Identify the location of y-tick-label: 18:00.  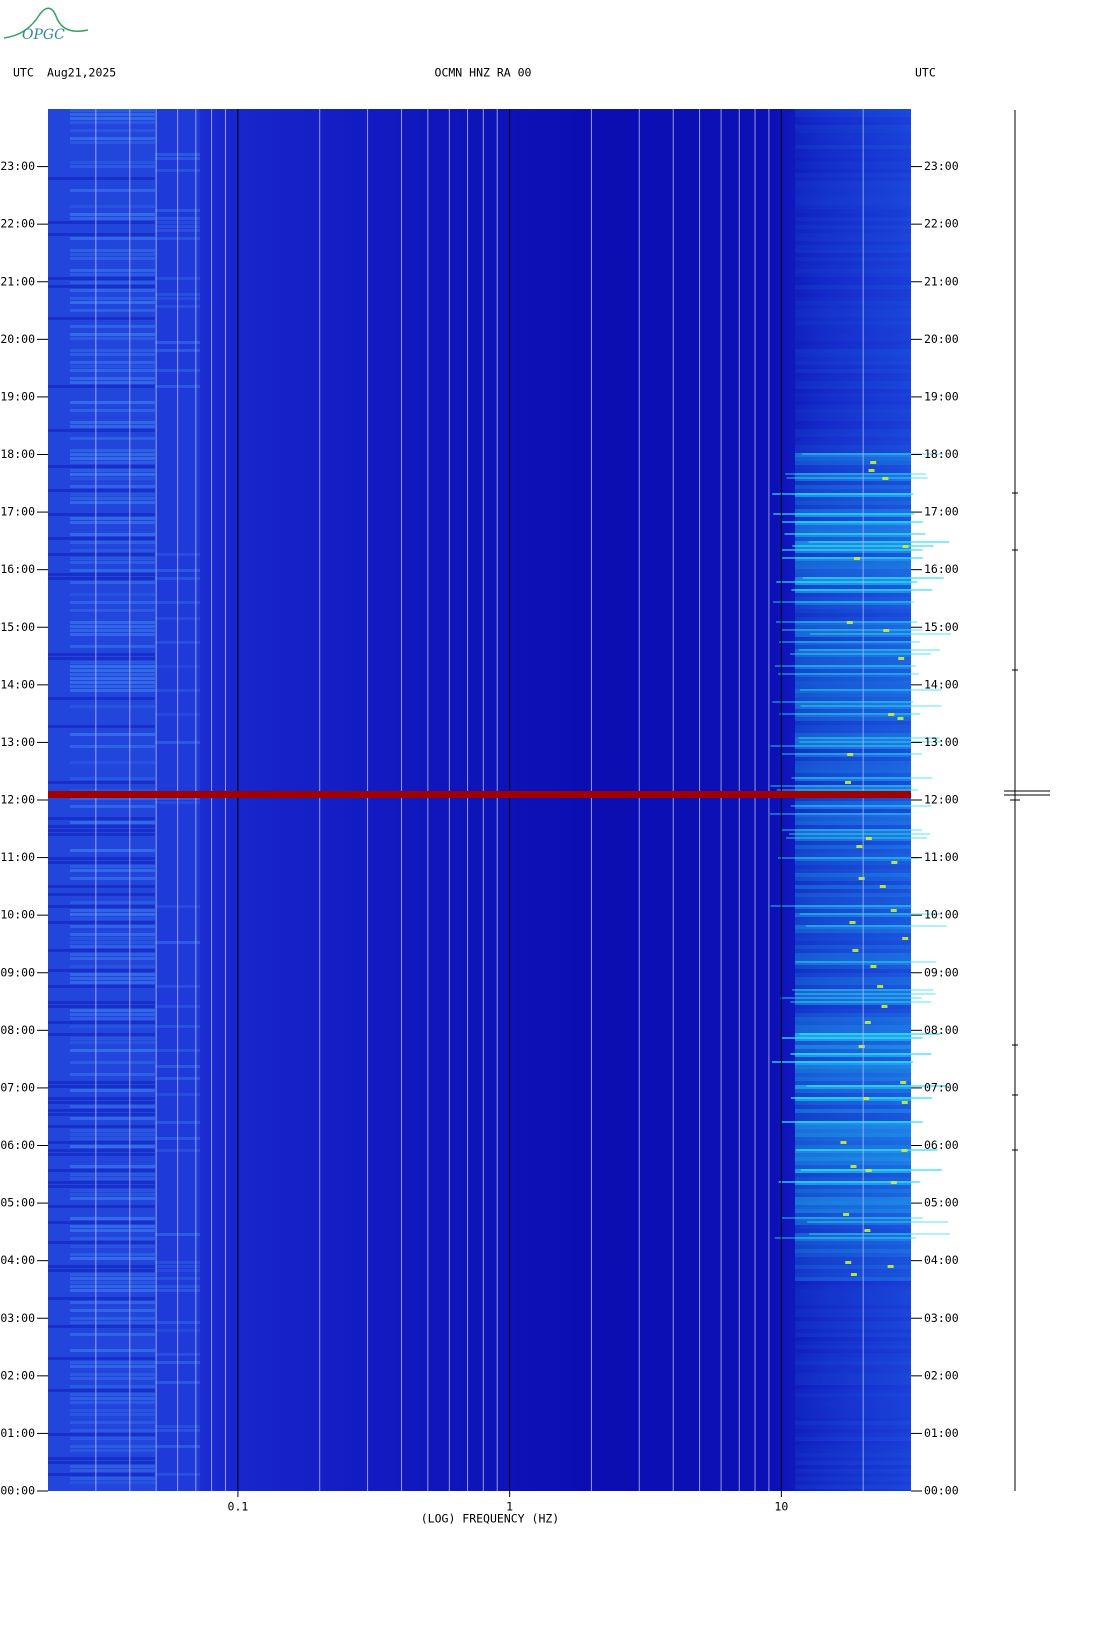
(941, 454).